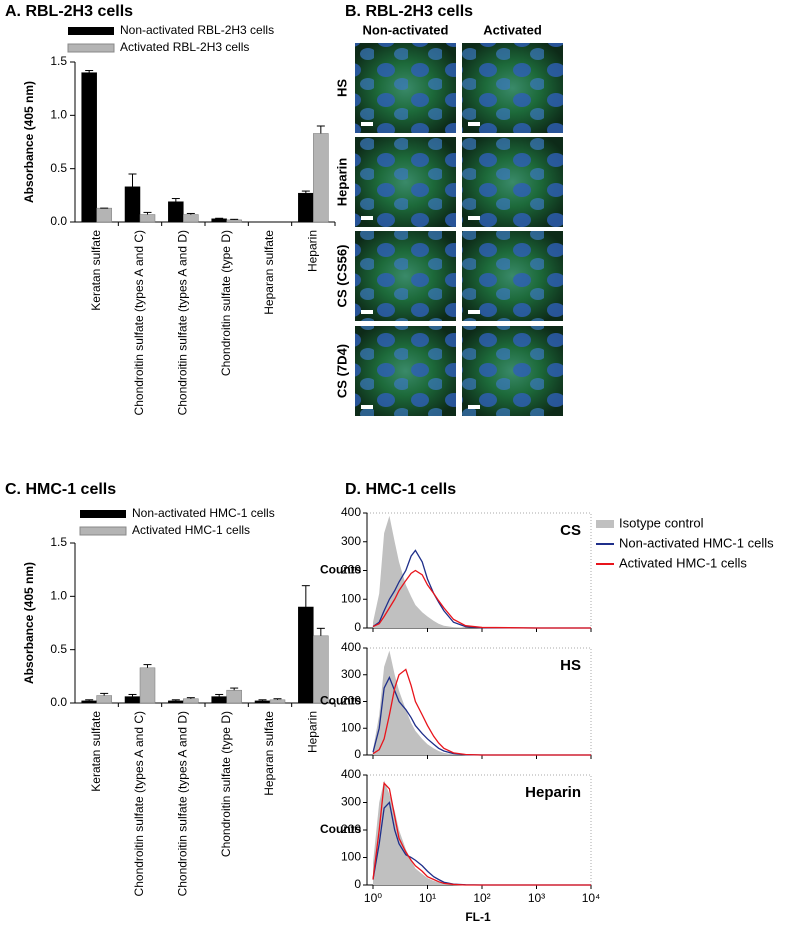 The image size is (805, 931). Describe the element at coordinates (661, 522) in the screenshot. I see `legend-label: Isotype control` at that location.